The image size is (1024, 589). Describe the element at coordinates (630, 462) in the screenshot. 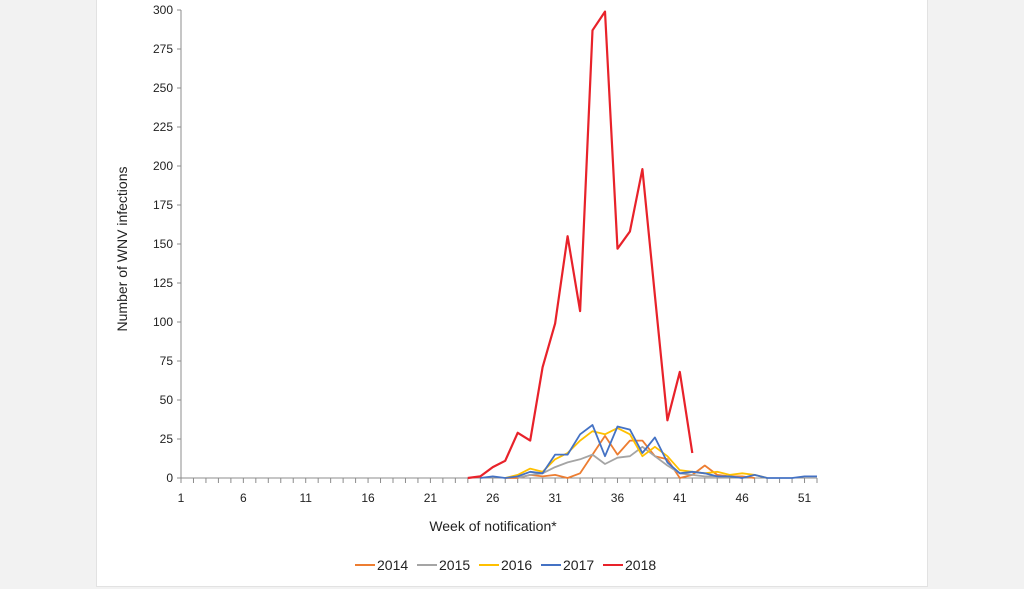

I see `series-line-2015` at that location.